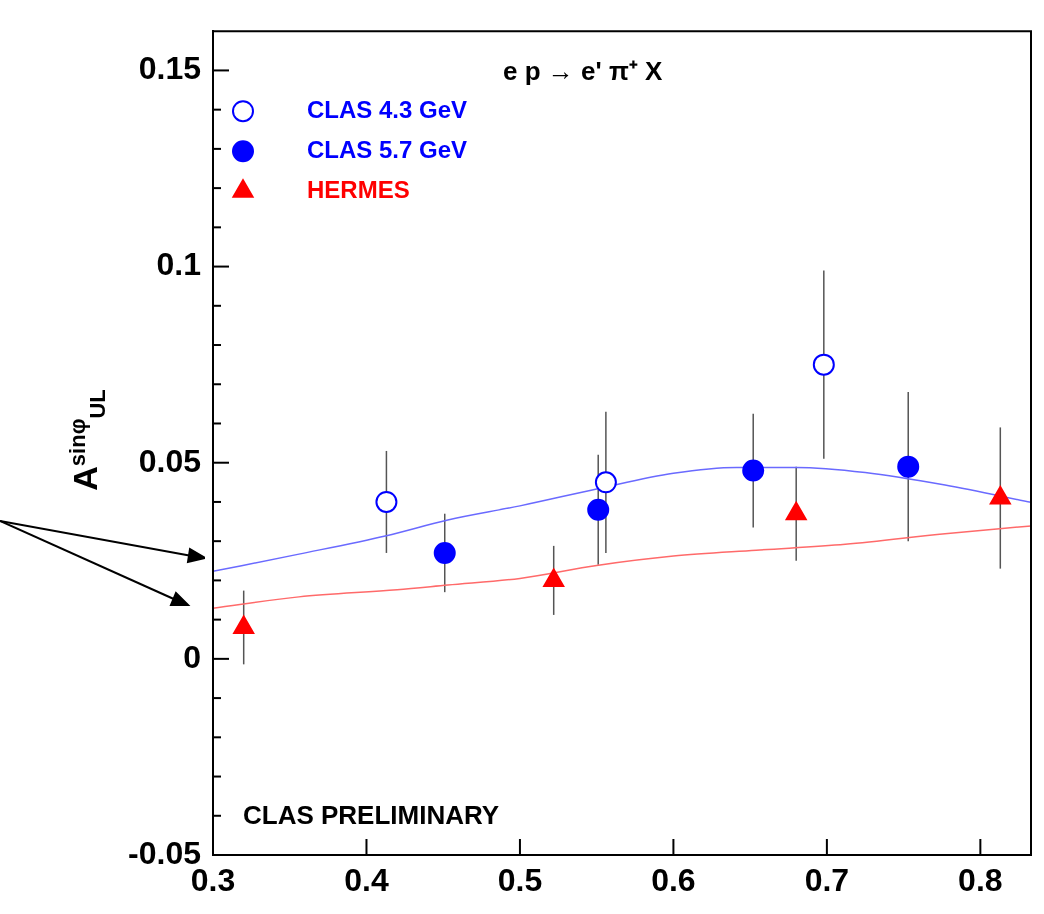 This screenshot has height=914, width=1044. Describe the element at coordinates (980, 880) in the screenshot. I see `x-tick-label: 0.8` at that location.